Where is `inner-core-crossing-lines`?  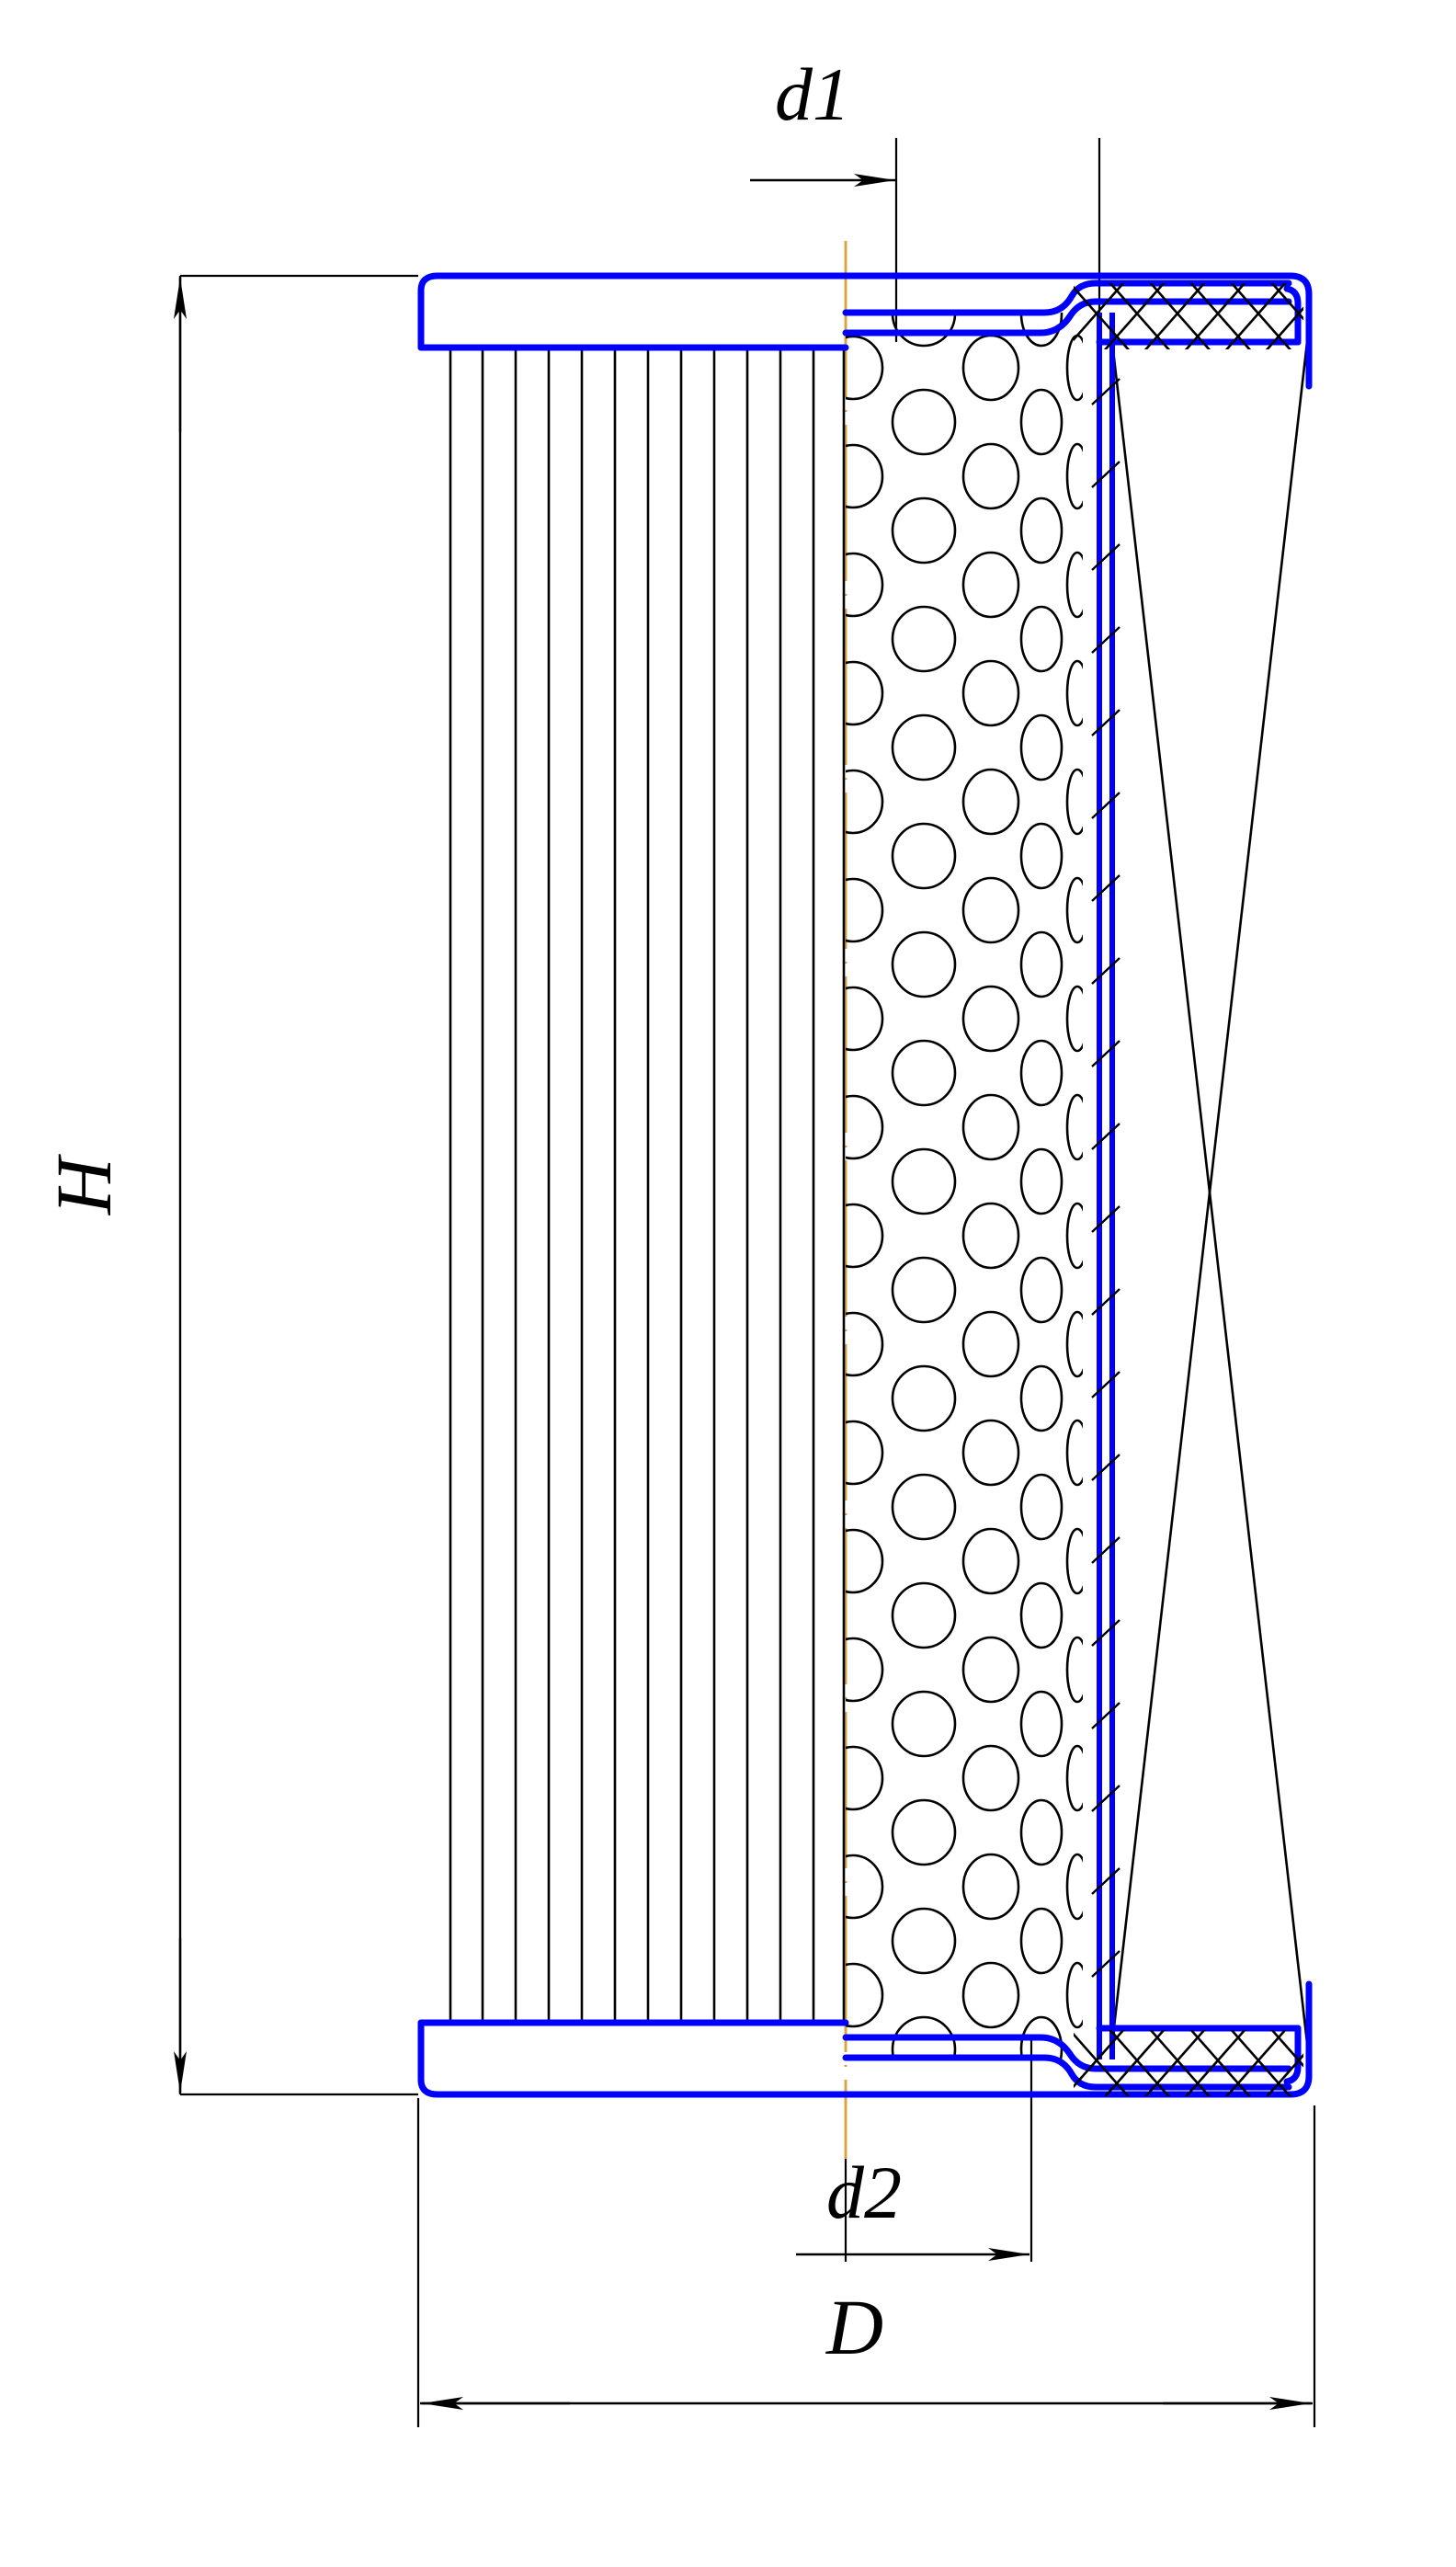
inner-core-crossing-lines is located at coordinates (1209, 1192).